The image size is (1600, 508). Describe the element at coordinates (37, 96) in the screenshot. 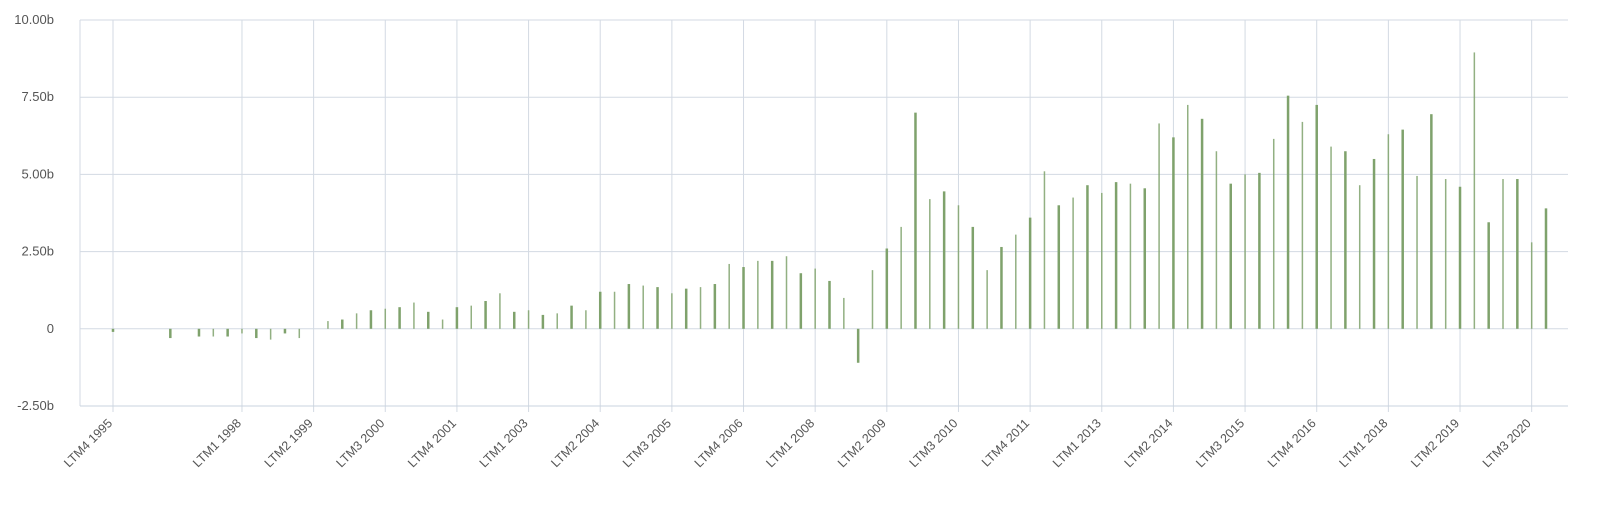

I see `y-tick-label: 7.50b` at that location.